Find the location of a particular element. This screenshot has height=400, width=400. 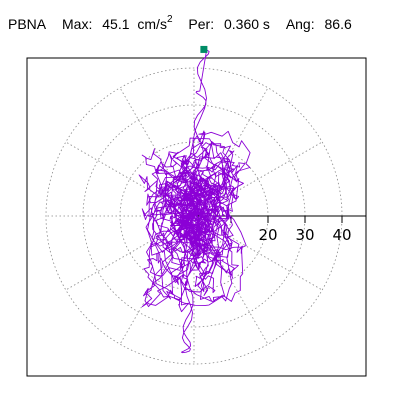

axis-tick-label: 20 is located at coordinates (267, 235).